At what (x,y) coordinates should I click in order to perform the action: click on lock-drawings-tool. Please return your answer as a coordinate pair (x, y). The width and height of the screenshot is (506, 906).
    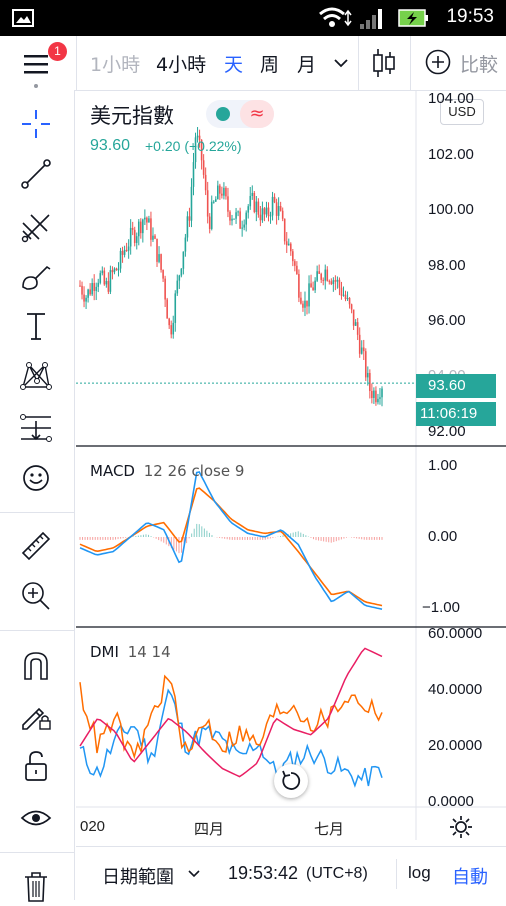
    Looking at the image, I should click on (36, 716).